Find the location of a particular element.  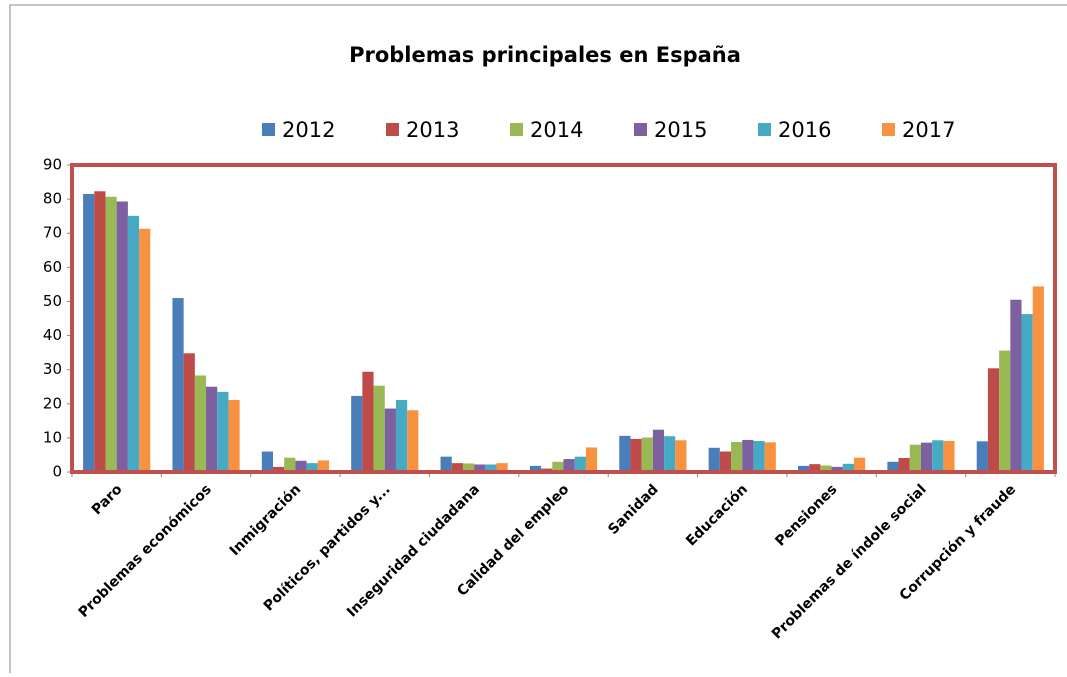

x-tick-label: Inmigración is located at coordinates (266, 521).